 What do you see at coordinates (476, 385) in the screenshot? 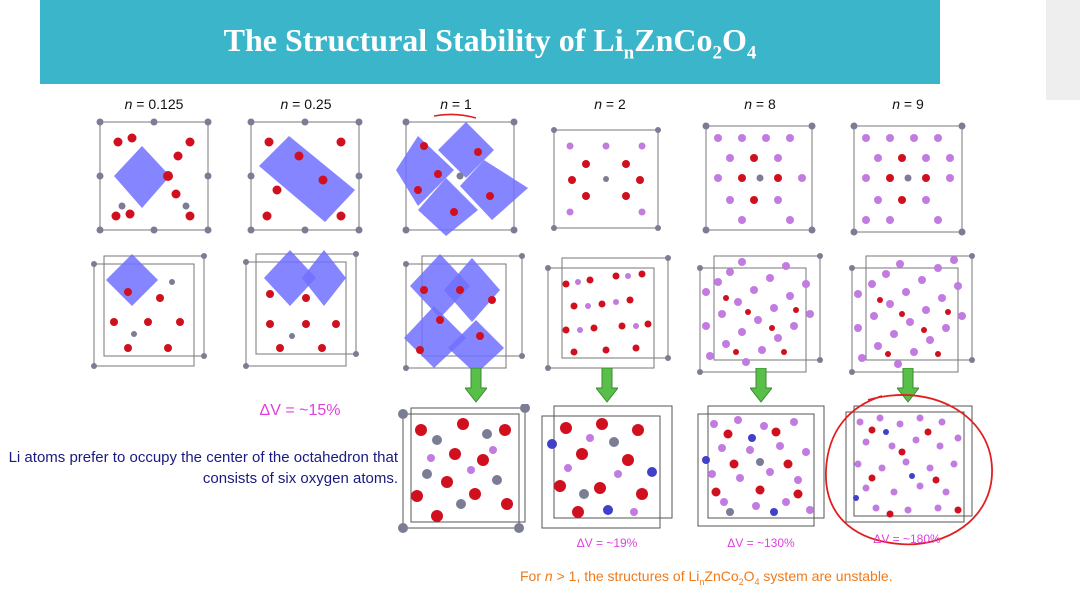
I see `arrow-n1` at bounding box center [476, 385].